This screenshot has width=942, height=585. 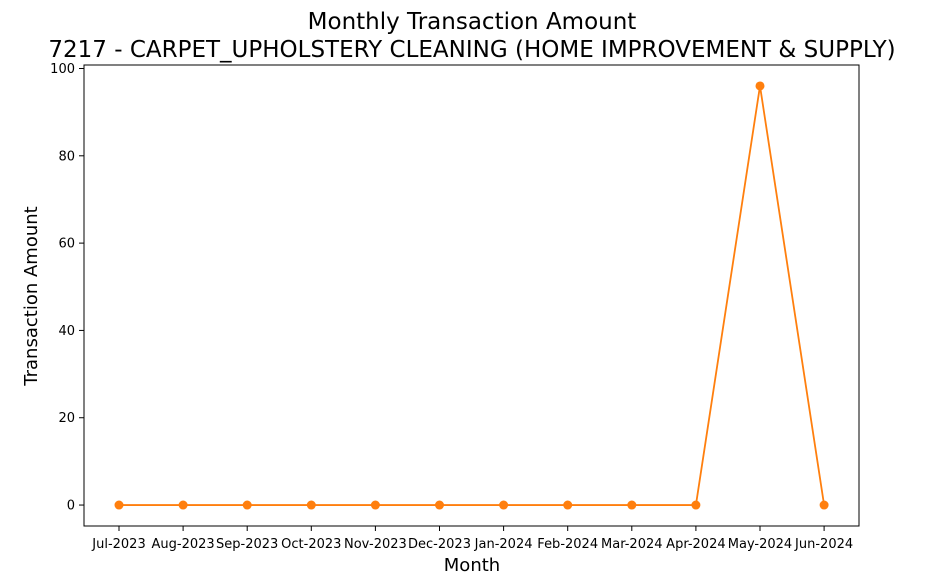 What do you see at coordinates (66, 331) in the screenshot?
I see `y-tick-label: 40` at bounding box center [66, 331].